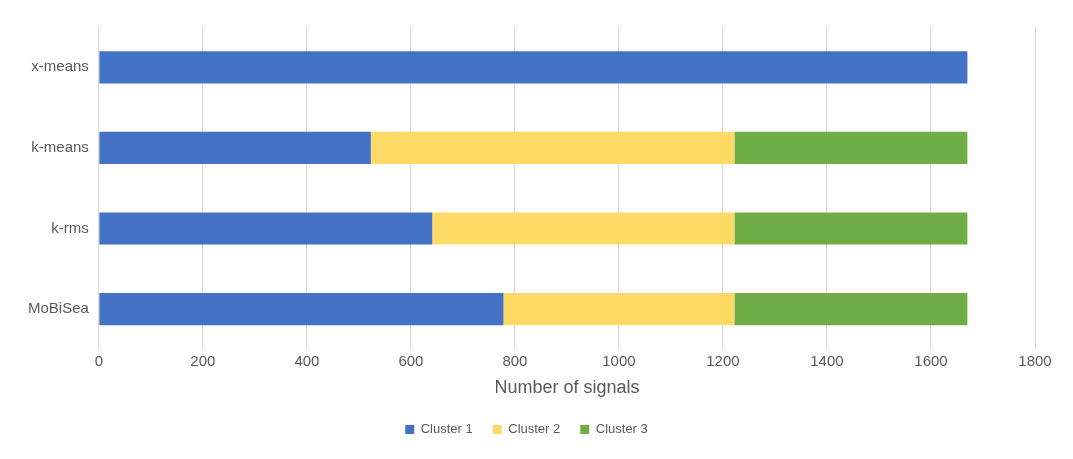 This screenshot has height=459, width=1073. Describe the element at coordinates (60, 147) in the screenshot. I see `y-tick-label: k-means` at that location.